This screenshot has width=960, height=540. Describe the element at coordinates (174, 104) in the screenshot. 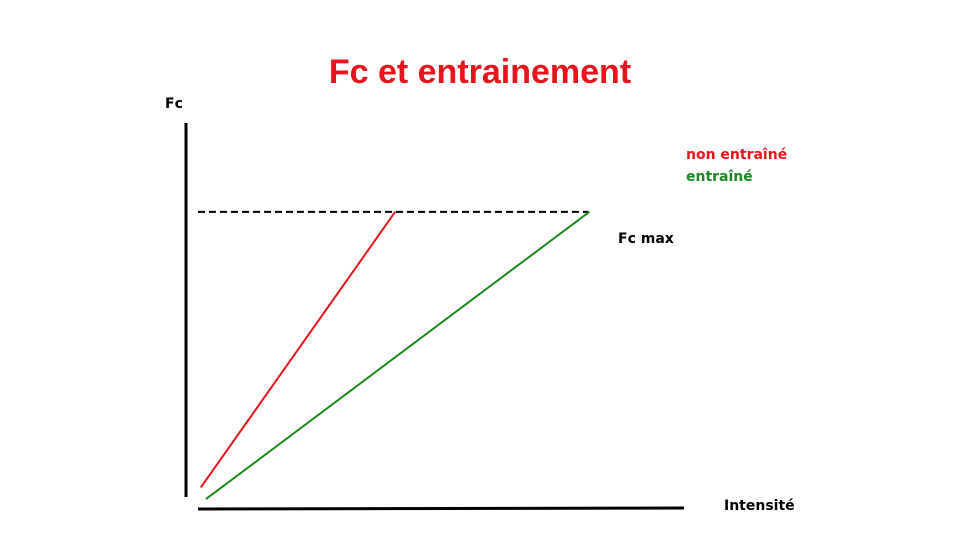

I see `y-axis-label: Fc` at that location.